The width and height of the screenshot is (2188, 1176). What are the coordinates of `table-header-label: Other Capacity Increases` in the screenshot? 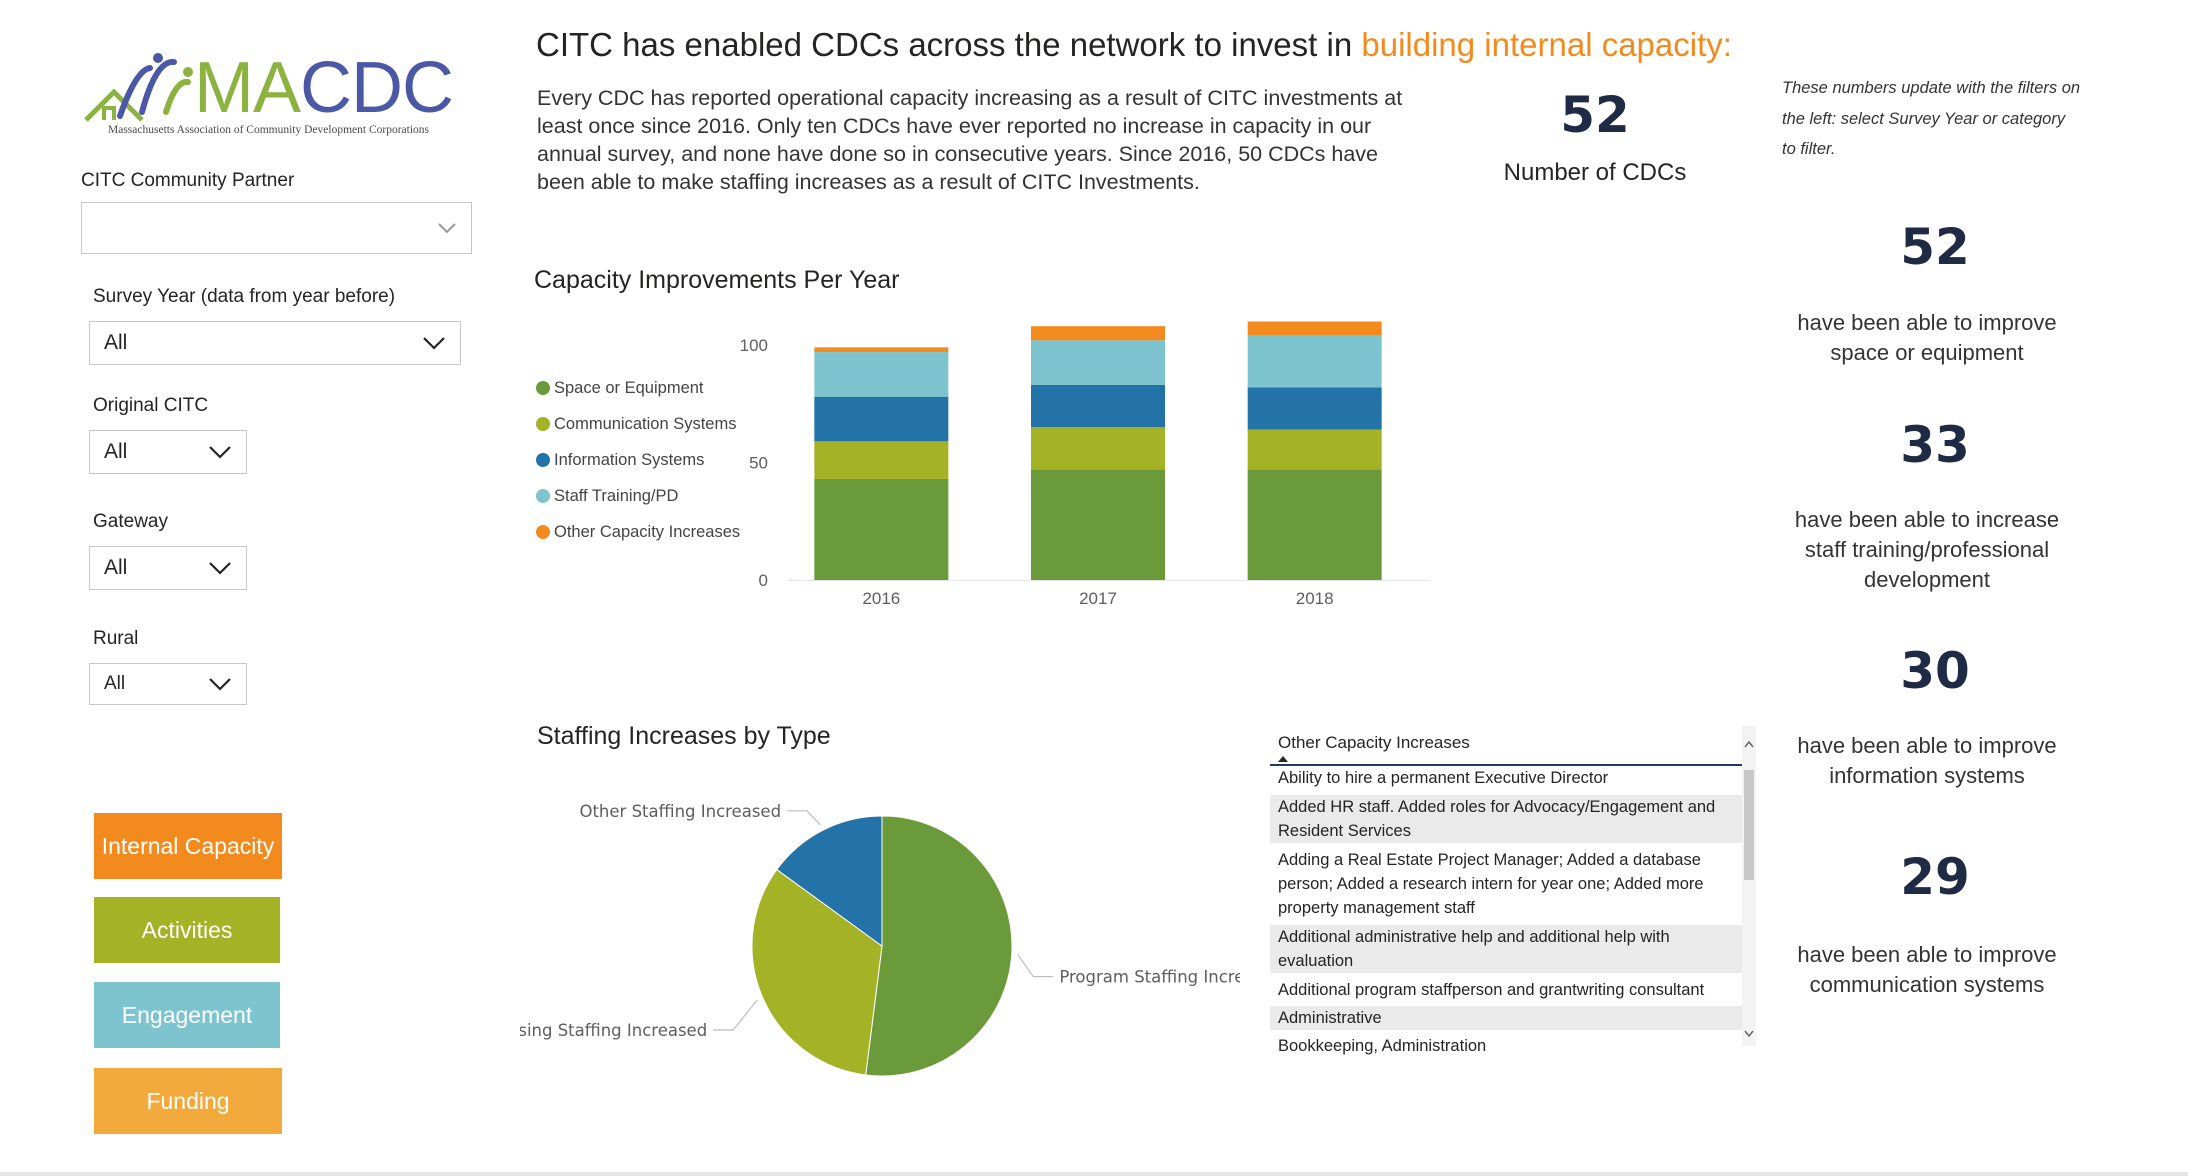 It's located at (1374, 742).